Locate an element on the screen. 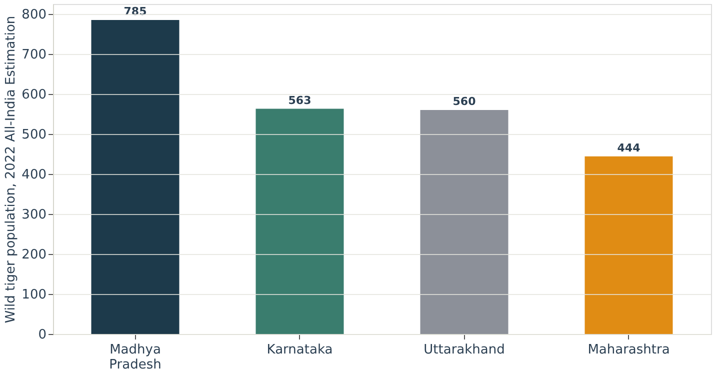  y-tick-label: 800 is located at coordinates (34, 15).